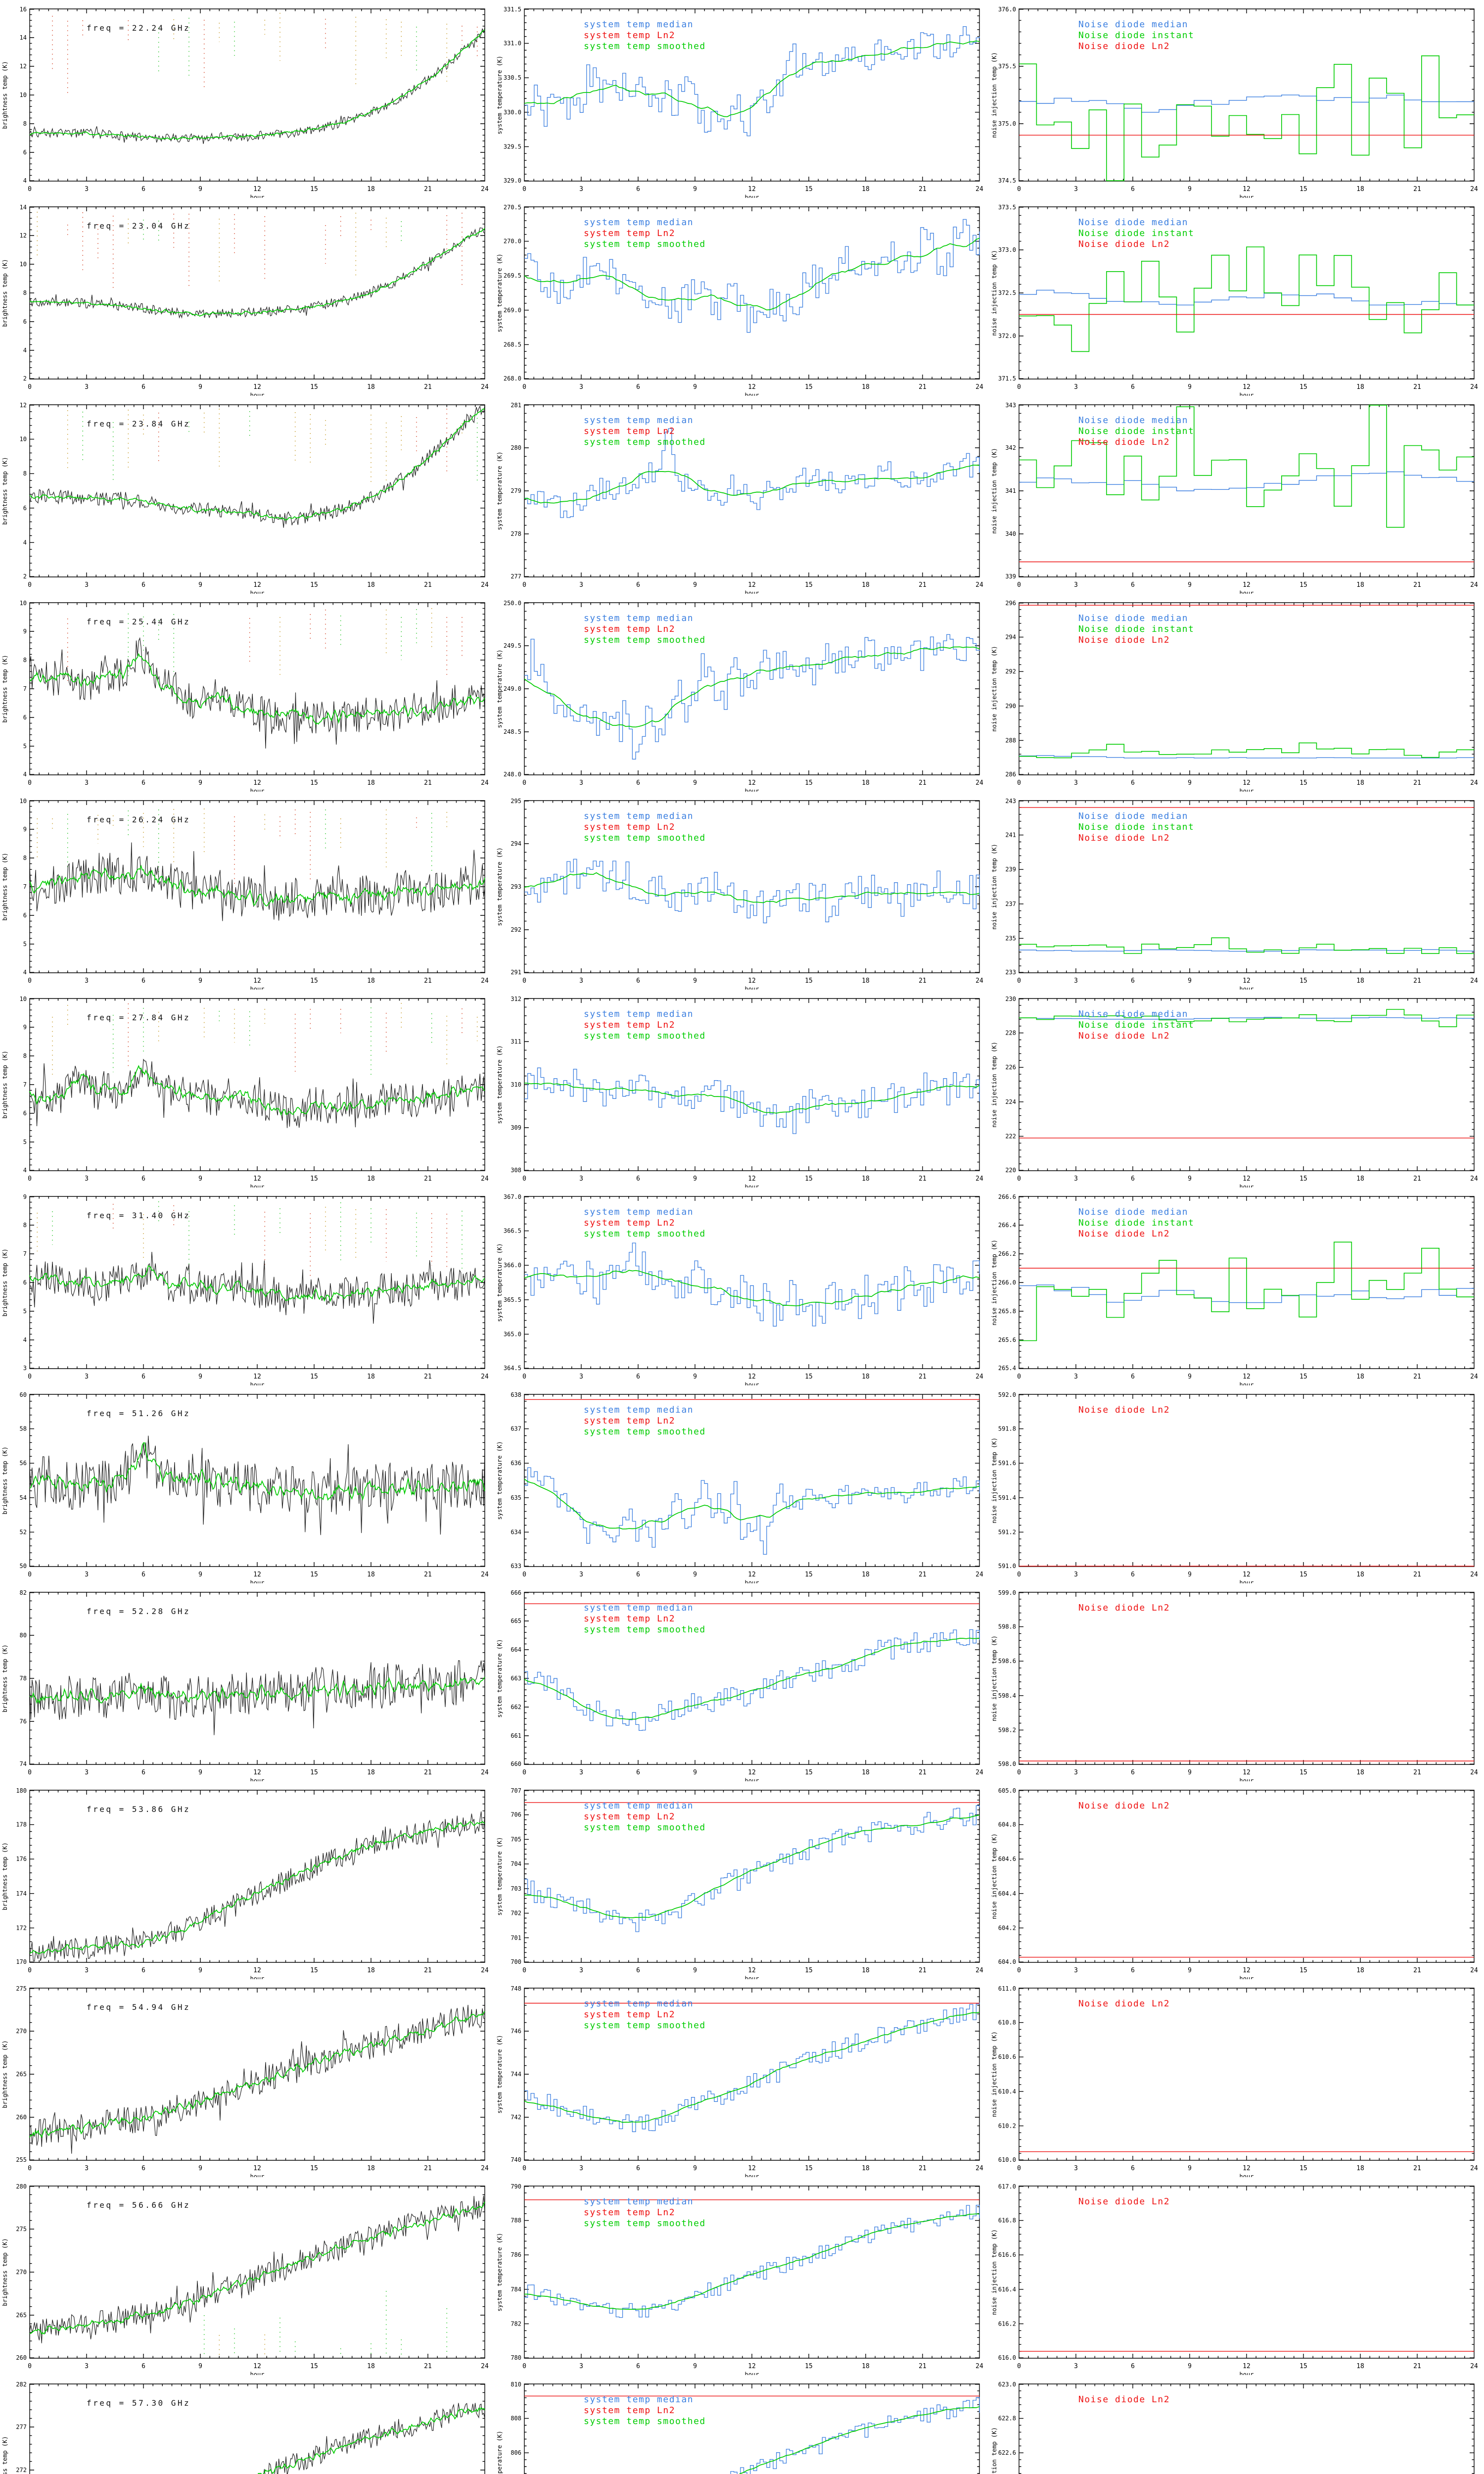 The image size is (1484, 2474). What do you see at coordinates (512, 688) in the screenshot?
I see `y-tick-label: 249.0` at bounding box center [512, 688].